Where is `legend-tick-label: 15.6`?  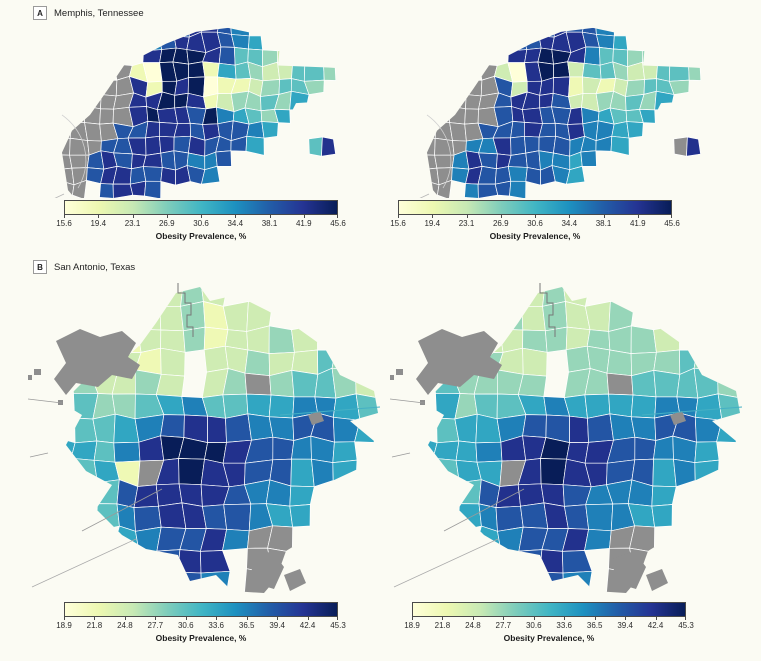 legend-tick-label: 15.6 is located at coordinates (64, 223).